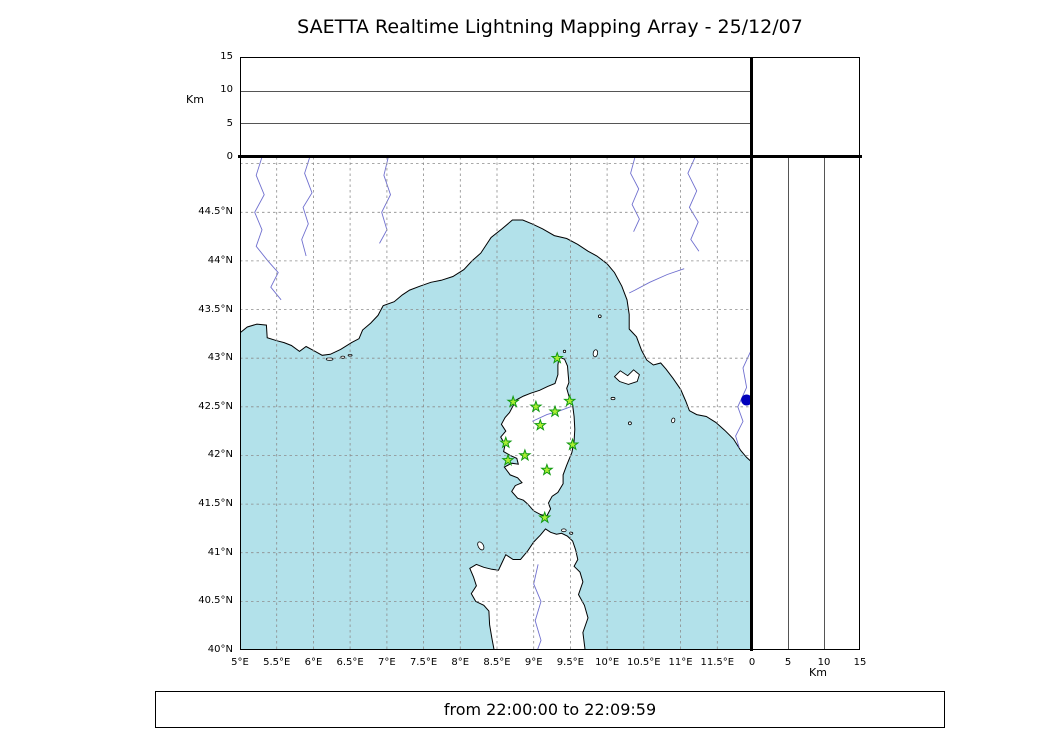  Describe the element at coordinates (550, 156) in the screenshot. I see `frame-divider-horizontal` at that location.